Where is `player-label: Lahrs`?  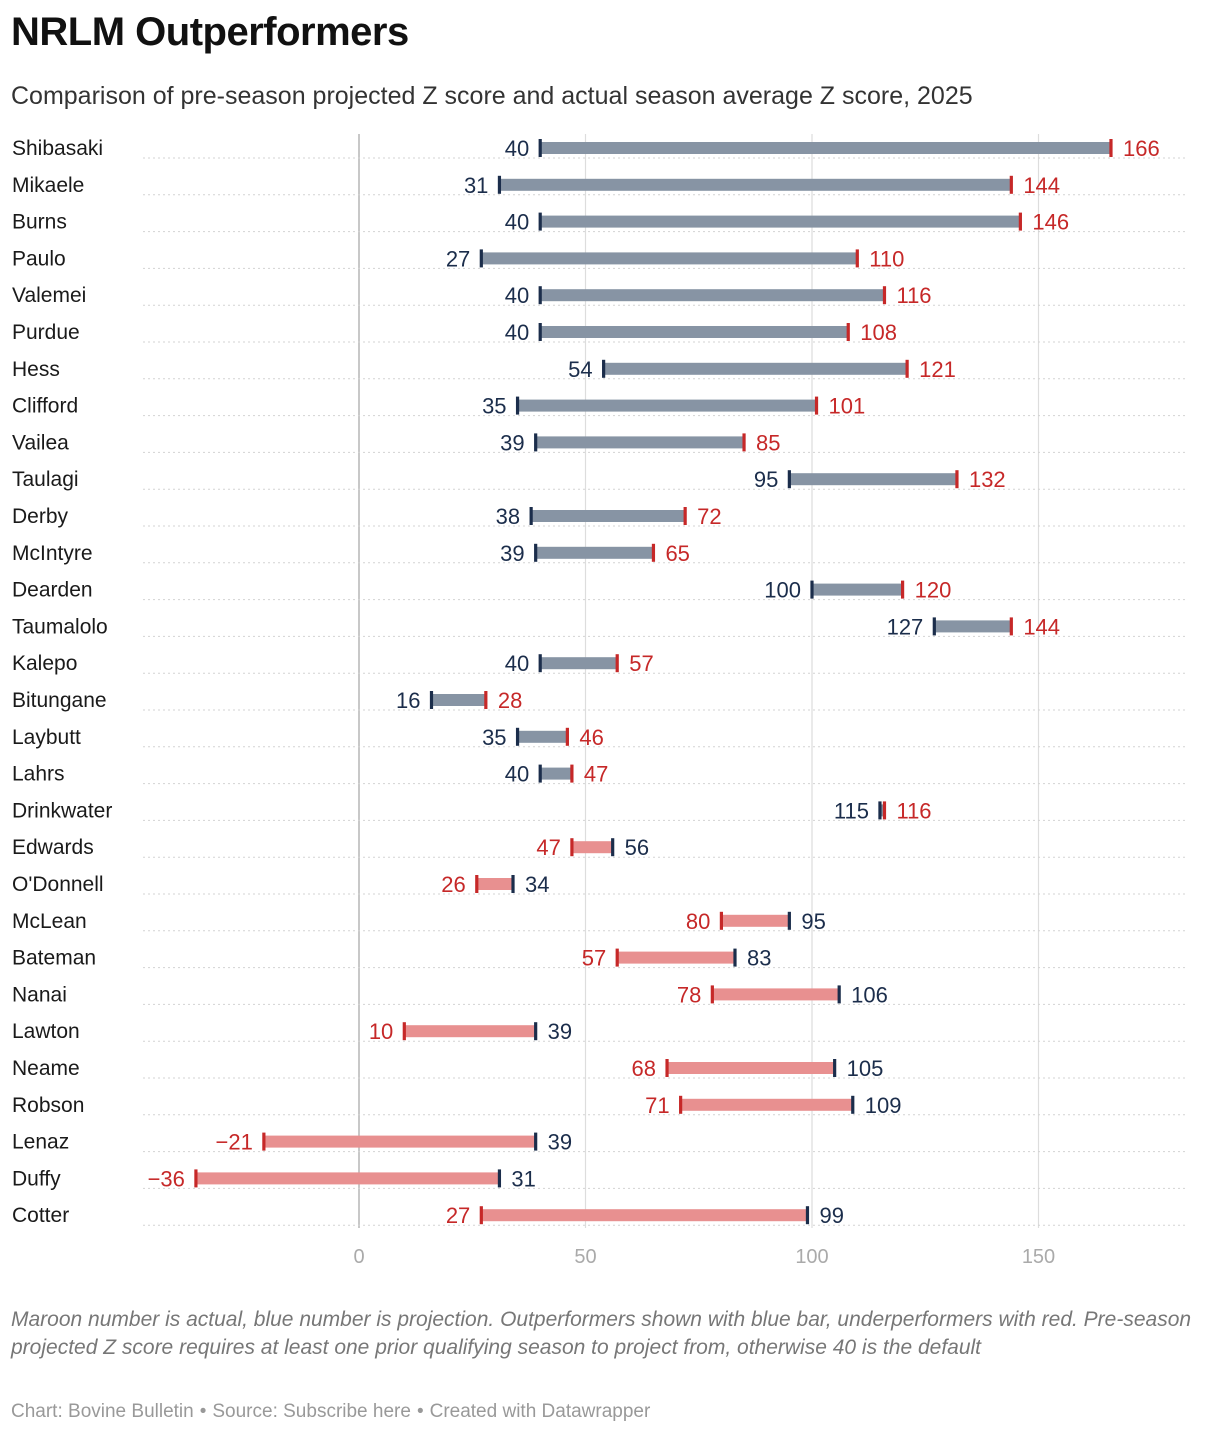
player-label: Lahrs is located at coordinates (38, 774).